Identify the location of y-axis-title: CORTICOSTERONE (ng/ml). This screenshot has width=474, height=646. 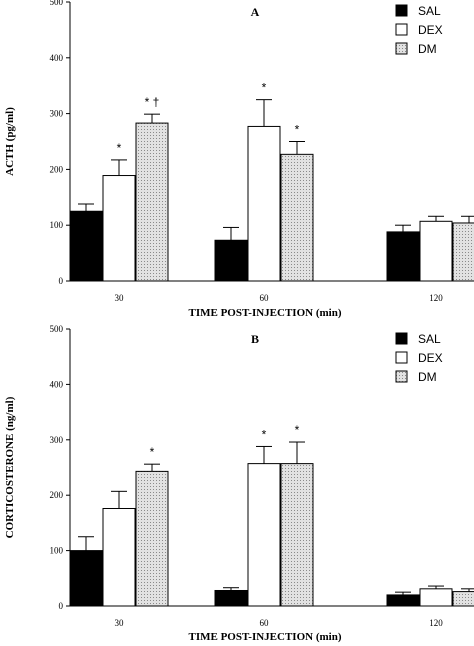
(10, 467).